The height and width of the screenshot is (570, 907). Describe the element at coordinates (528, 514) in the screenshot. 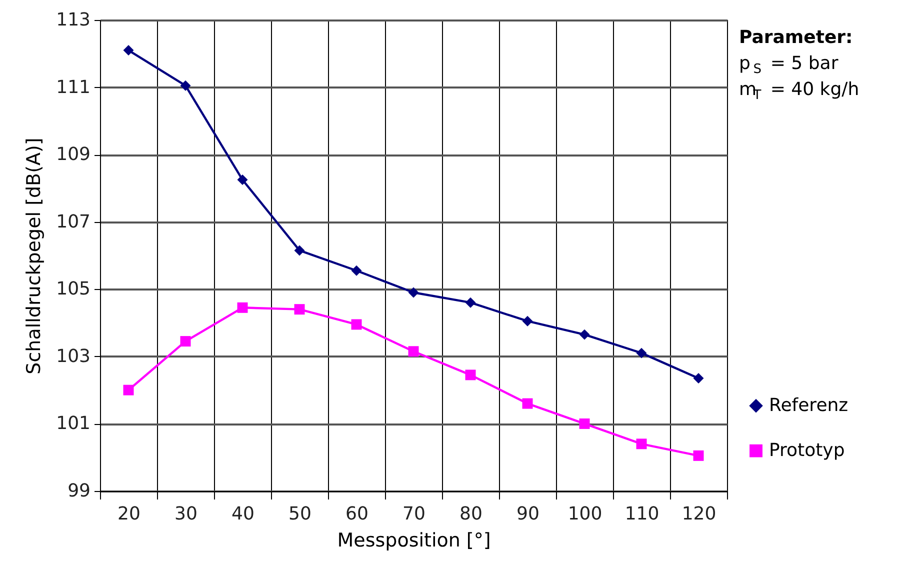

I see `x-tick-label: 90` at that location.